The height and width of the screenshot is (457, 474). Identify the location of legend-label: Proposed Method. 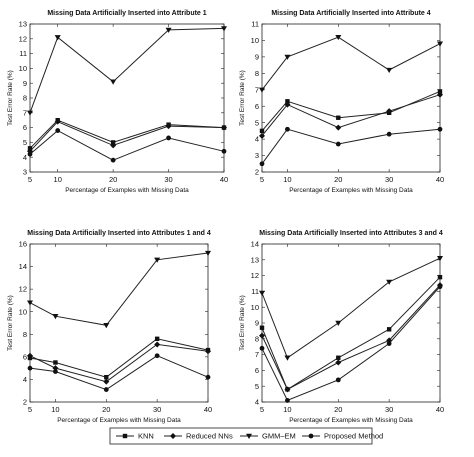
(353, 436).